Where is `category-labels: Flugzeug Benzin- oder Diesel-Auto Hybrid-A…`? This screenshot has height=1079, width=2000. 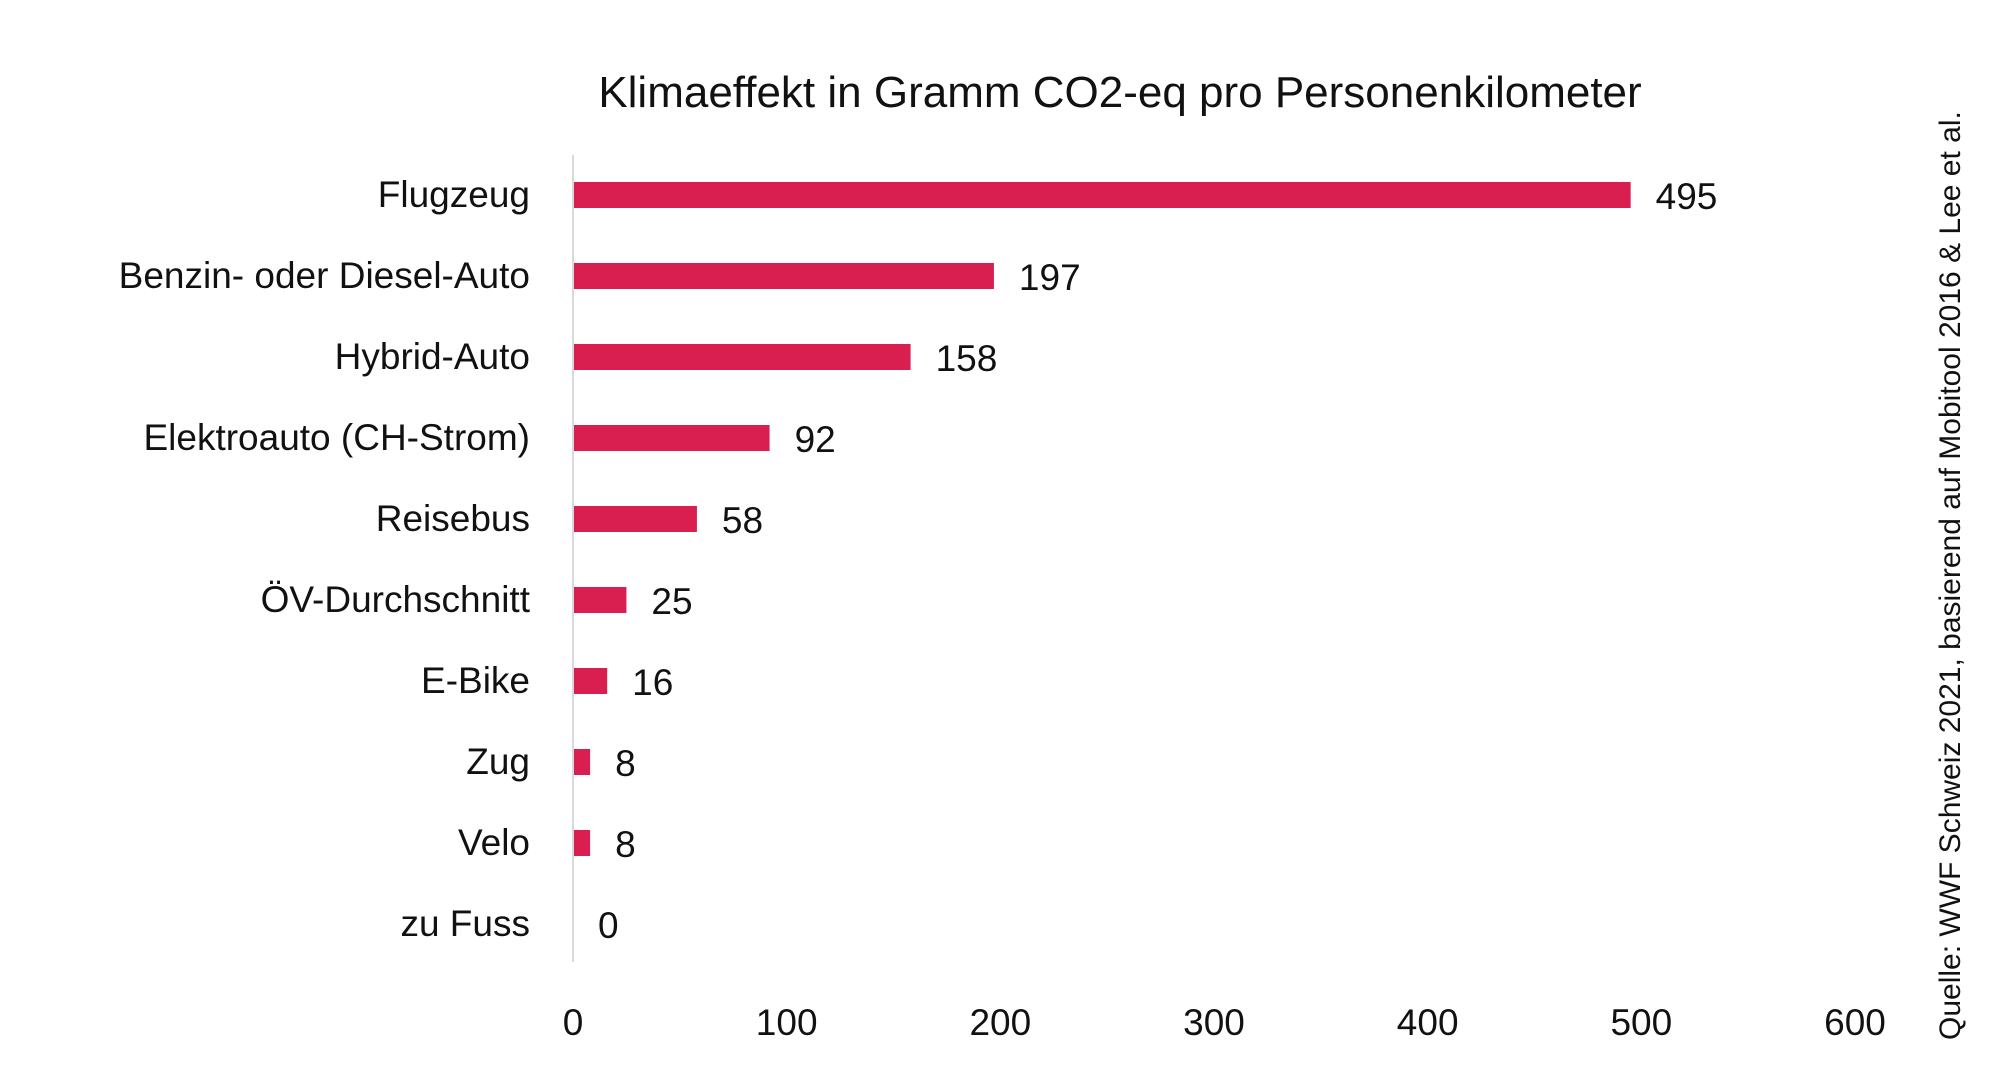 category-labels: Flugzeug Benzin- oder Diesel-Auto Hybrid-A… is located at coordinates (325, 559).